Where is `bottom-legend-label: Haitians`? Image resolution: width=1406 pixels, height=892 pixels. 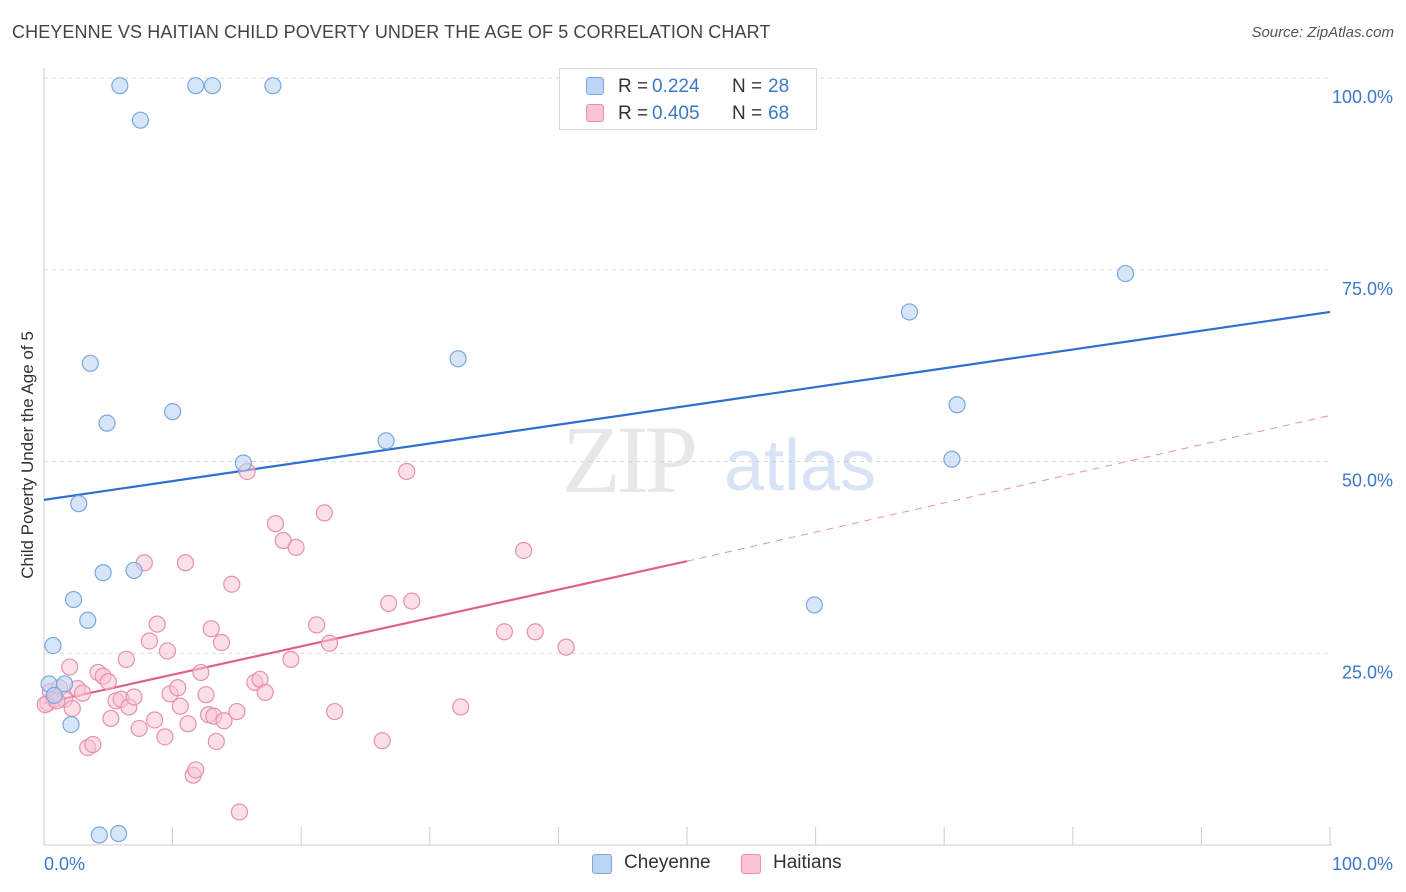 bottom-legend-label: Haitians is located at coordinates (807, 862).